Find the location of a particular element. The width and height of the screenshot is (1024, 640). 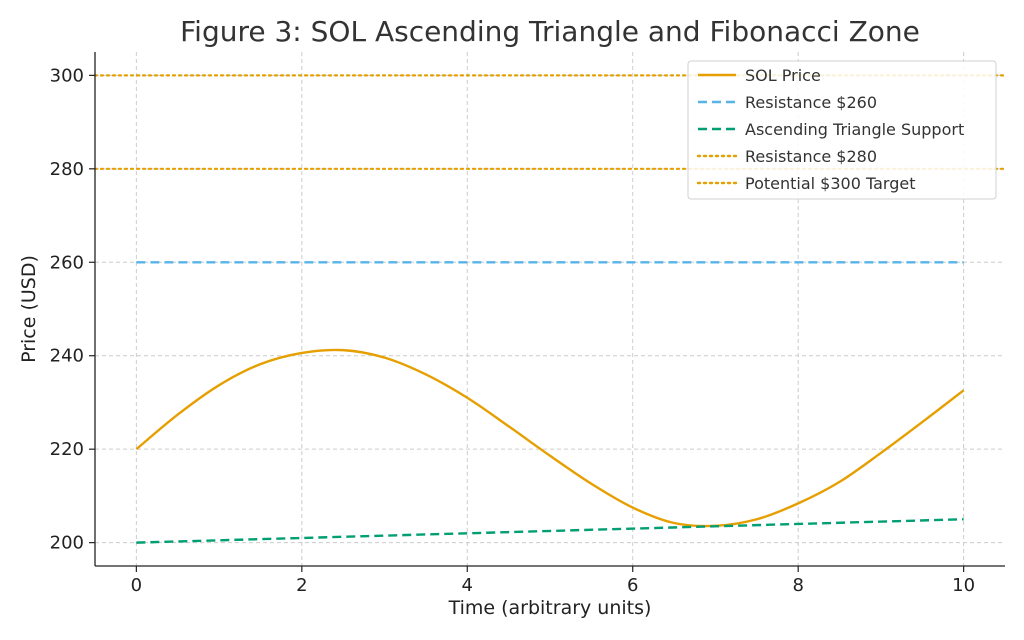

legend-box is located at coordinates (842, 130).